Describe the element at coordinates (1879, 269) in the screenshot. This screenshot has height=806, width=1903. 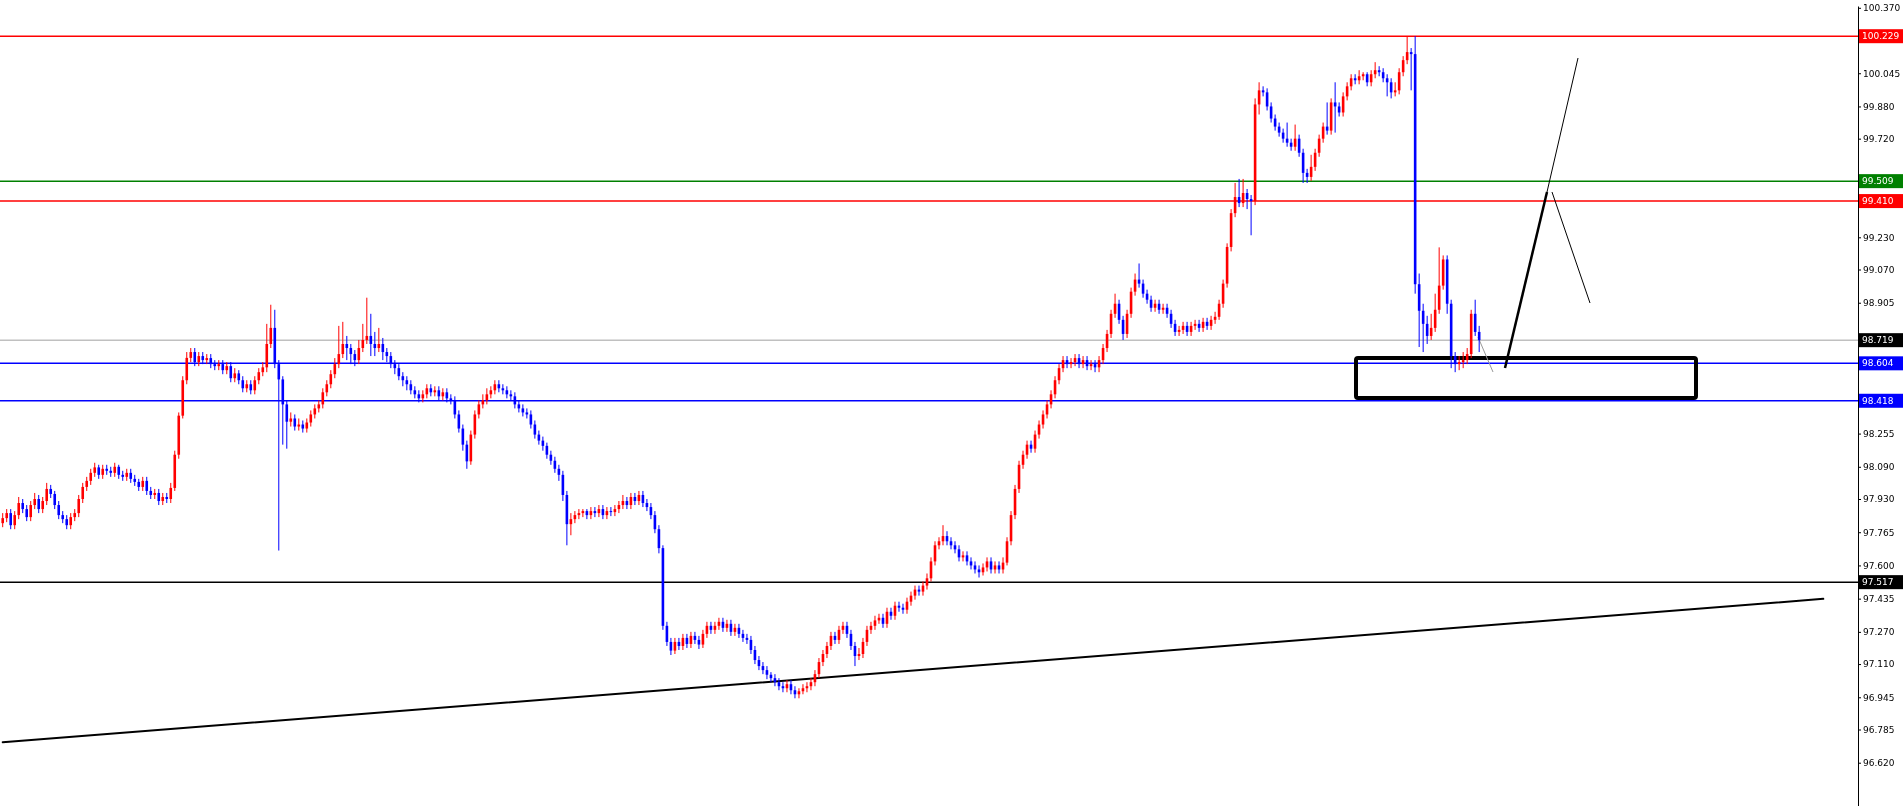
I see `y-tick-label: 99.070` at that location.